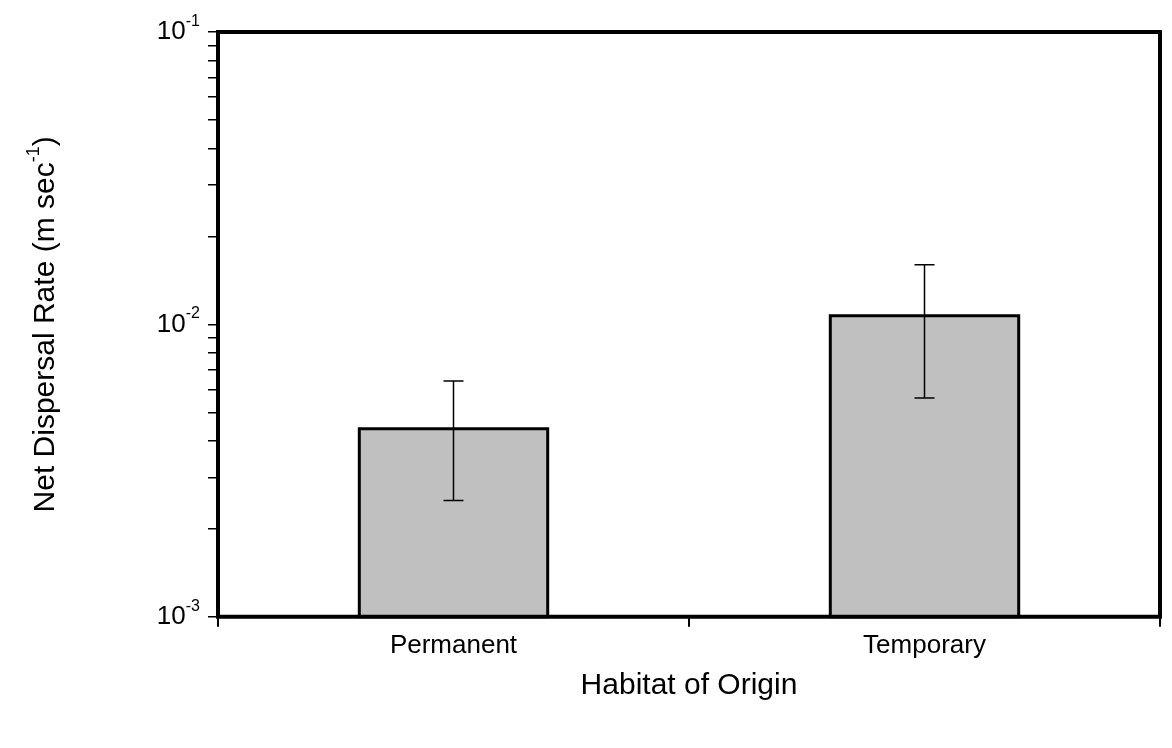 The image size is (1172, 748). Describe the element at coordinates (924, 643) in the screenshot. I see `x-tick-label: Temporary` at that location.